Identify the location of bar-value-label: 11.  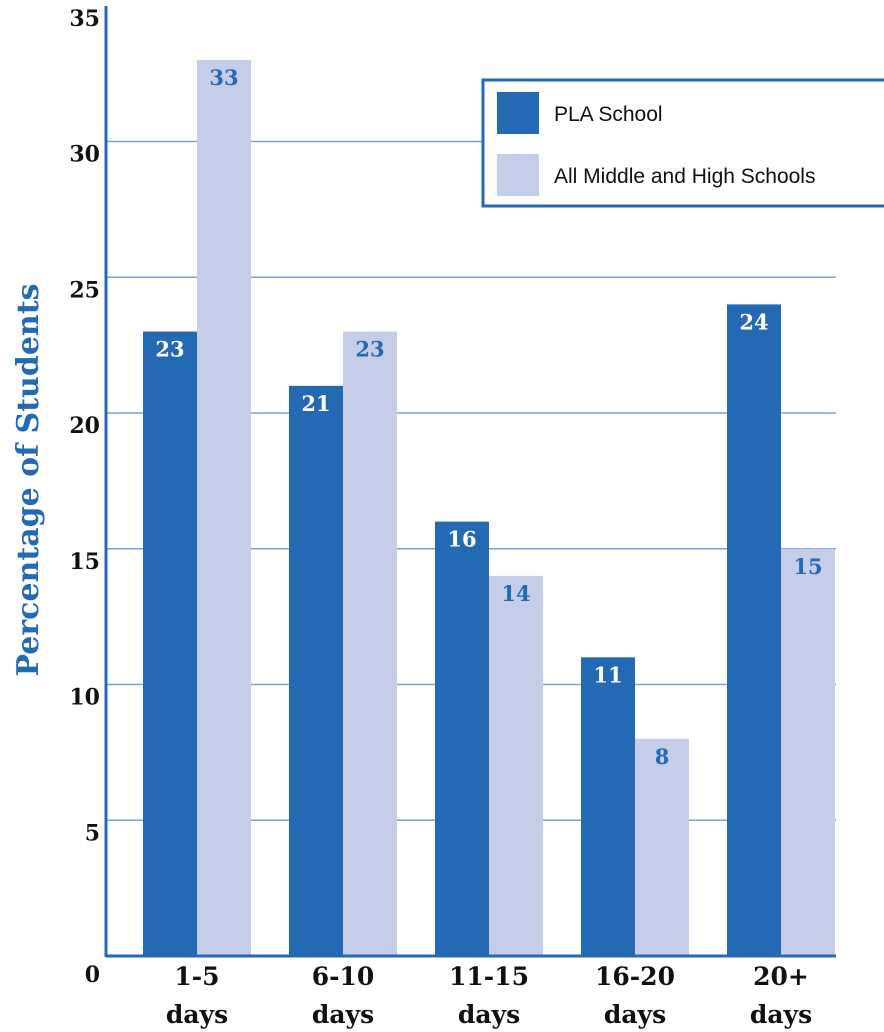
(607, 674).